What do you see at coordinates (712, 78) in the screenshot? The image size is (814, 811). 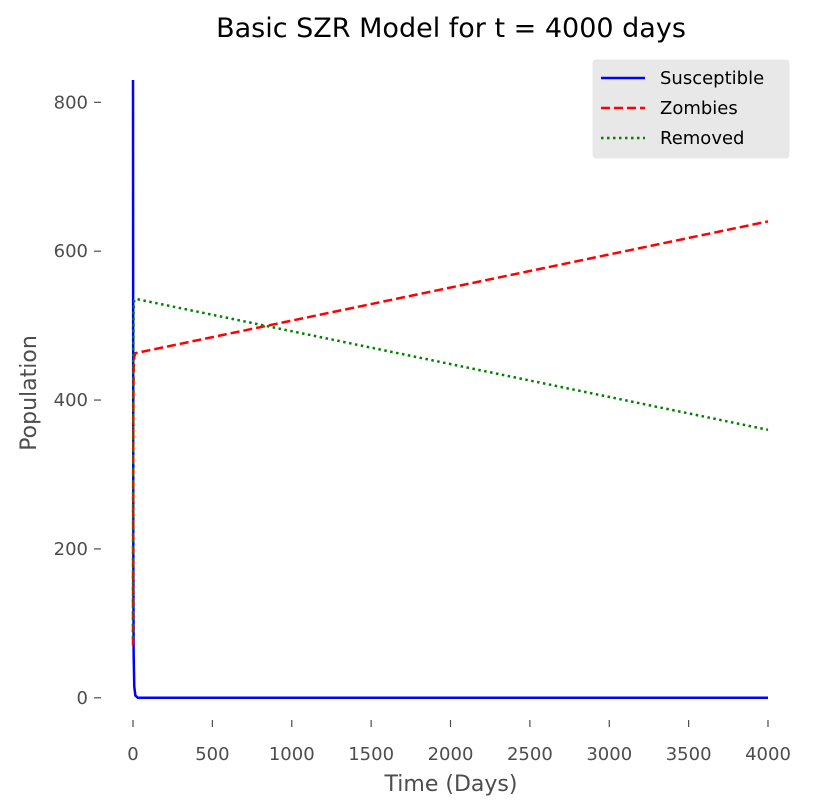 I see `legend-label-susceptible: Susceptible` at bounding box center [712, 78].